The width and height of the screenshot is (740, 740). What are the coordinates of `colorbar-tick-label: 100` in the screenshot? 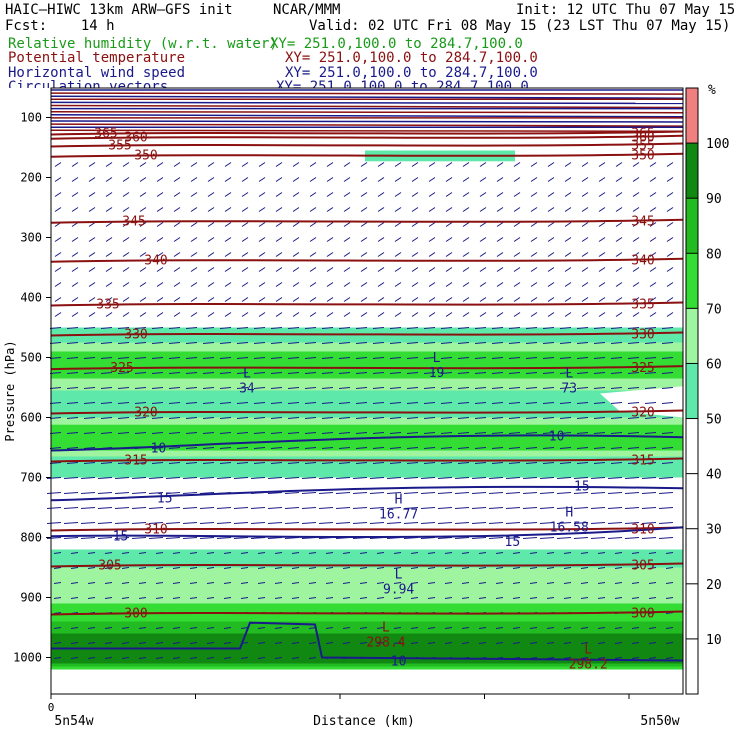 It's located at (717, 144).